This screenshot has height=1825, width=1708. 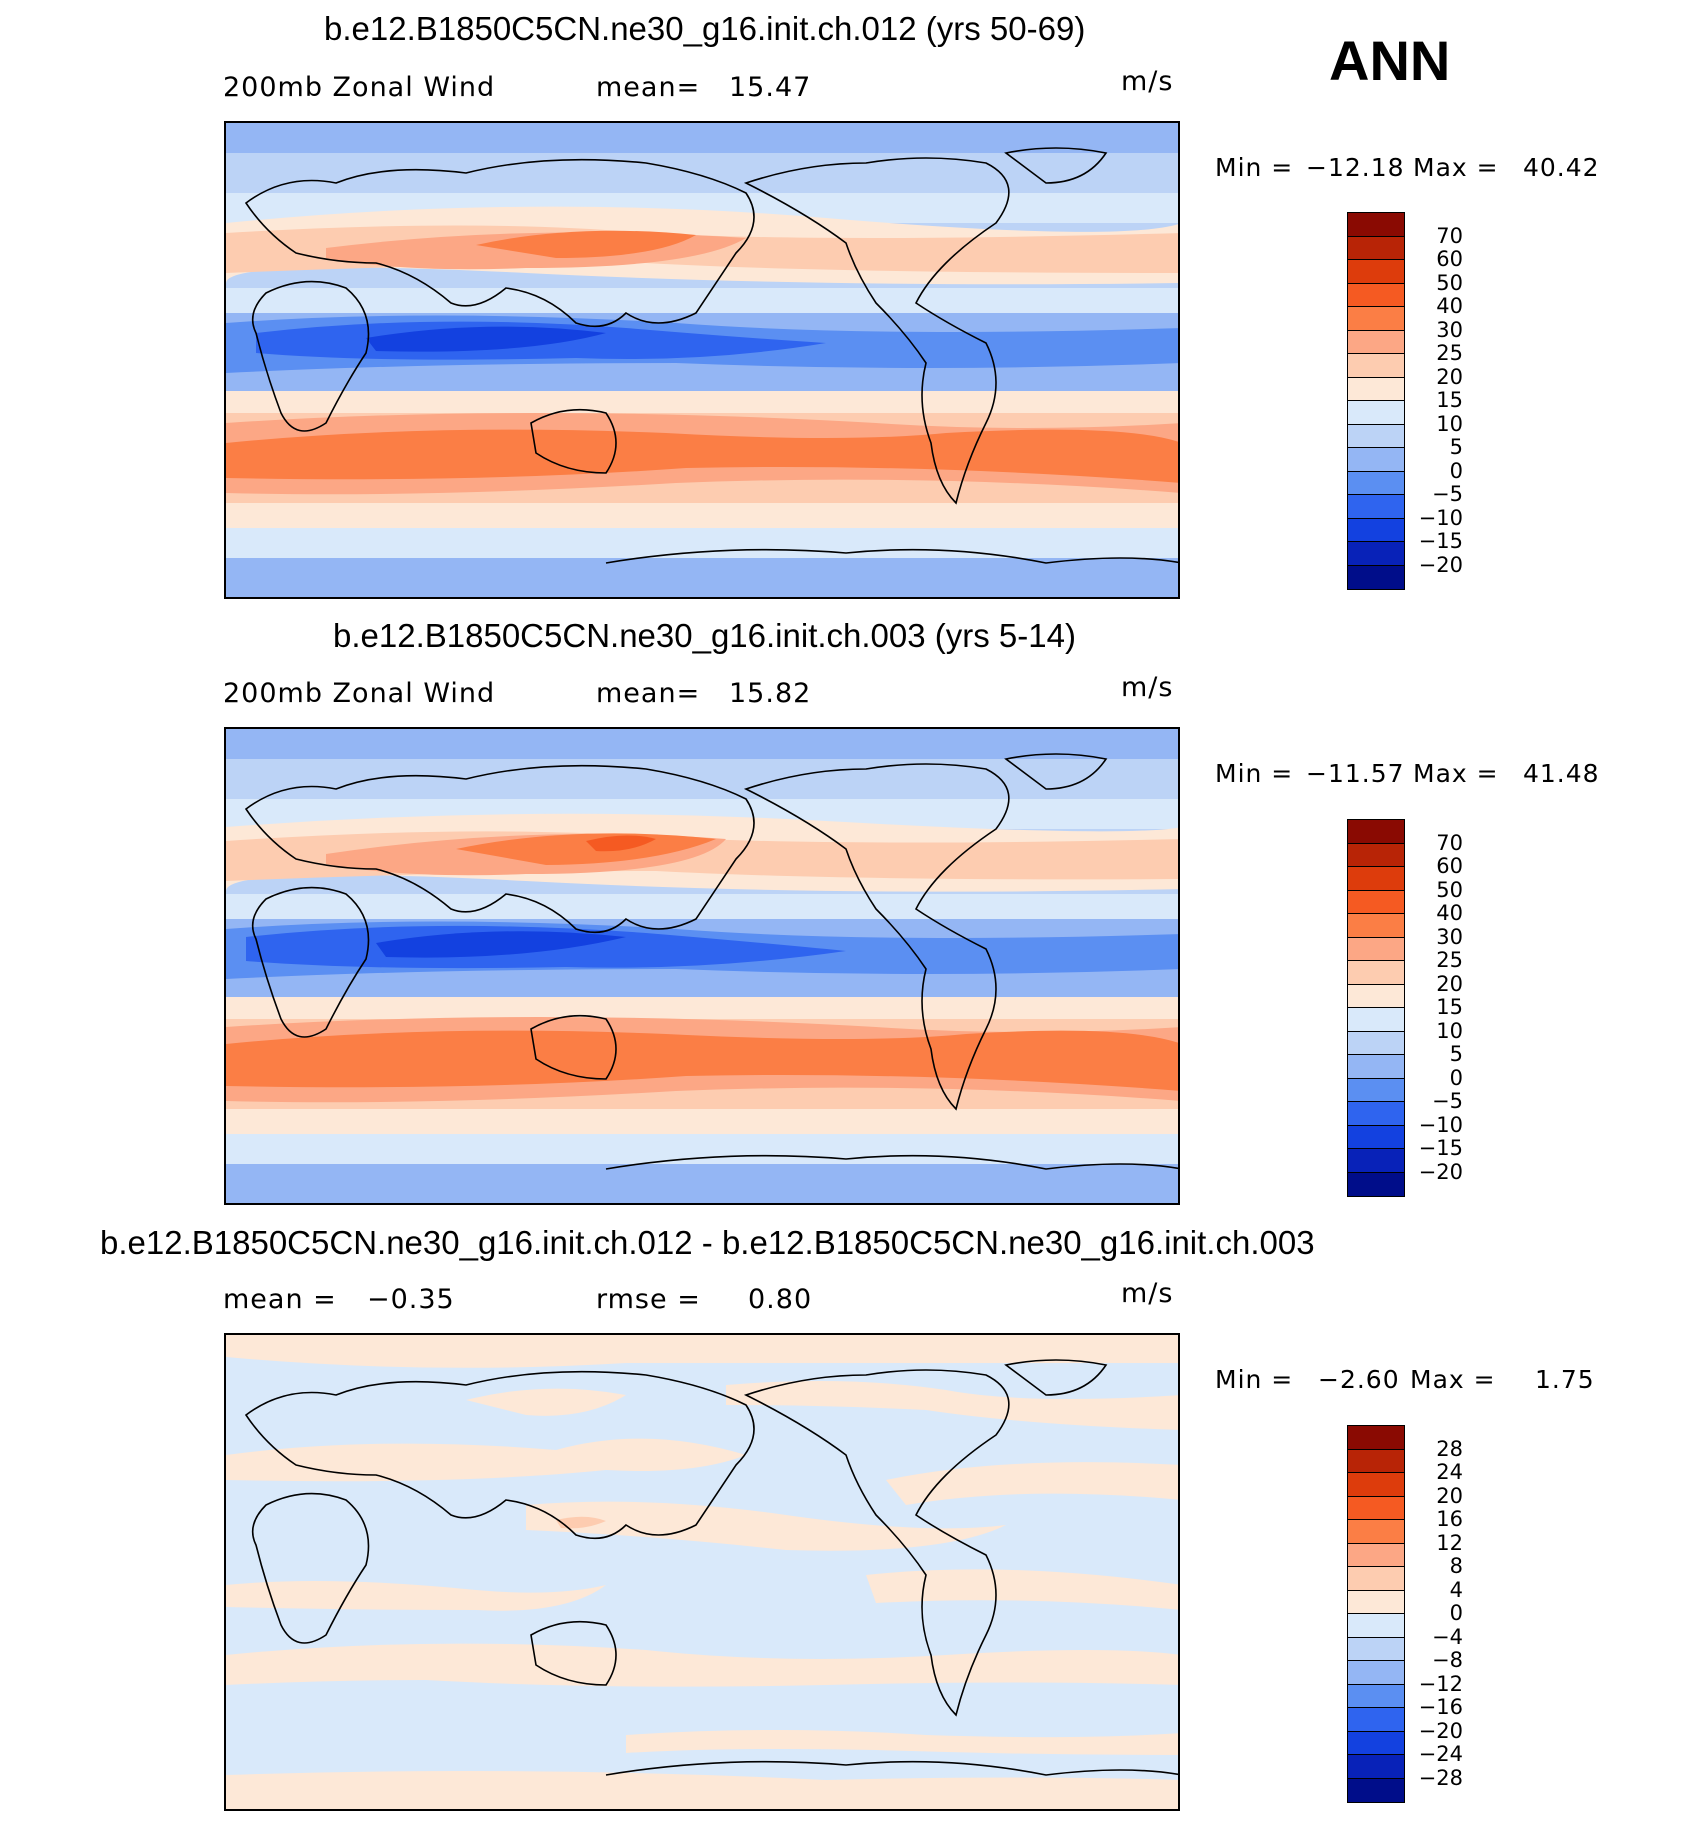 I want to click on panel-2-variable-label: 200mb Zonal Wind, so click(x=359, y=693).